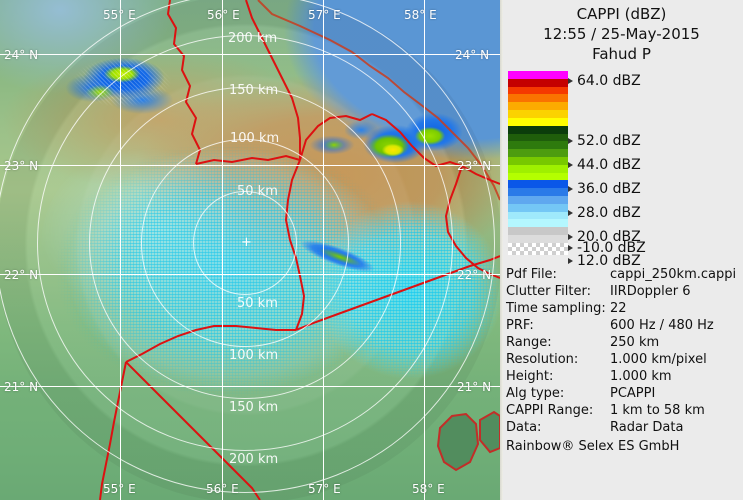 The width and height of the screenshot is (743, 500). I want to click on metadata-value: 1.000 km, so click(641, 376).